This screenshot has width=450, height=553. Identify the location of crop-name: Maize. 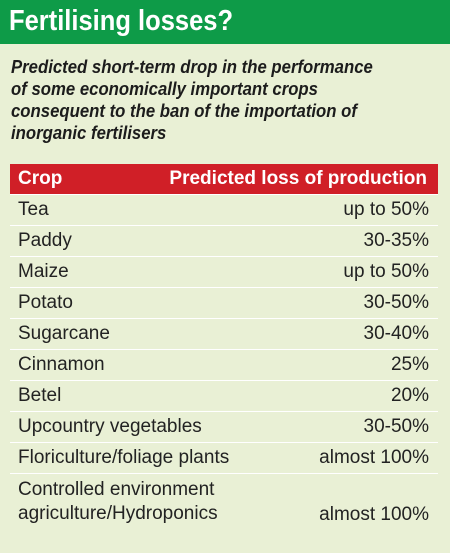
(43, 271).